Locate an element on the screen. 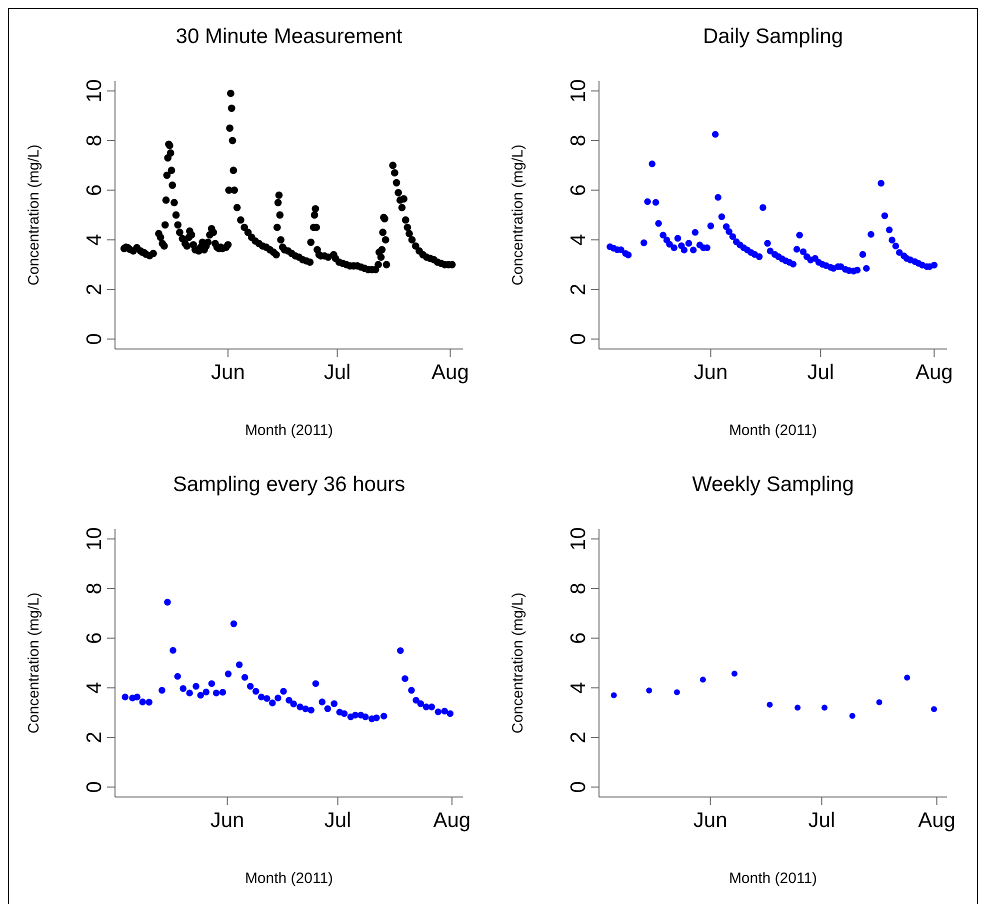 The height and width of the screenshot is (904, 986). chart-title: 30 Minute Measurement is located at coordinates (289, 37).